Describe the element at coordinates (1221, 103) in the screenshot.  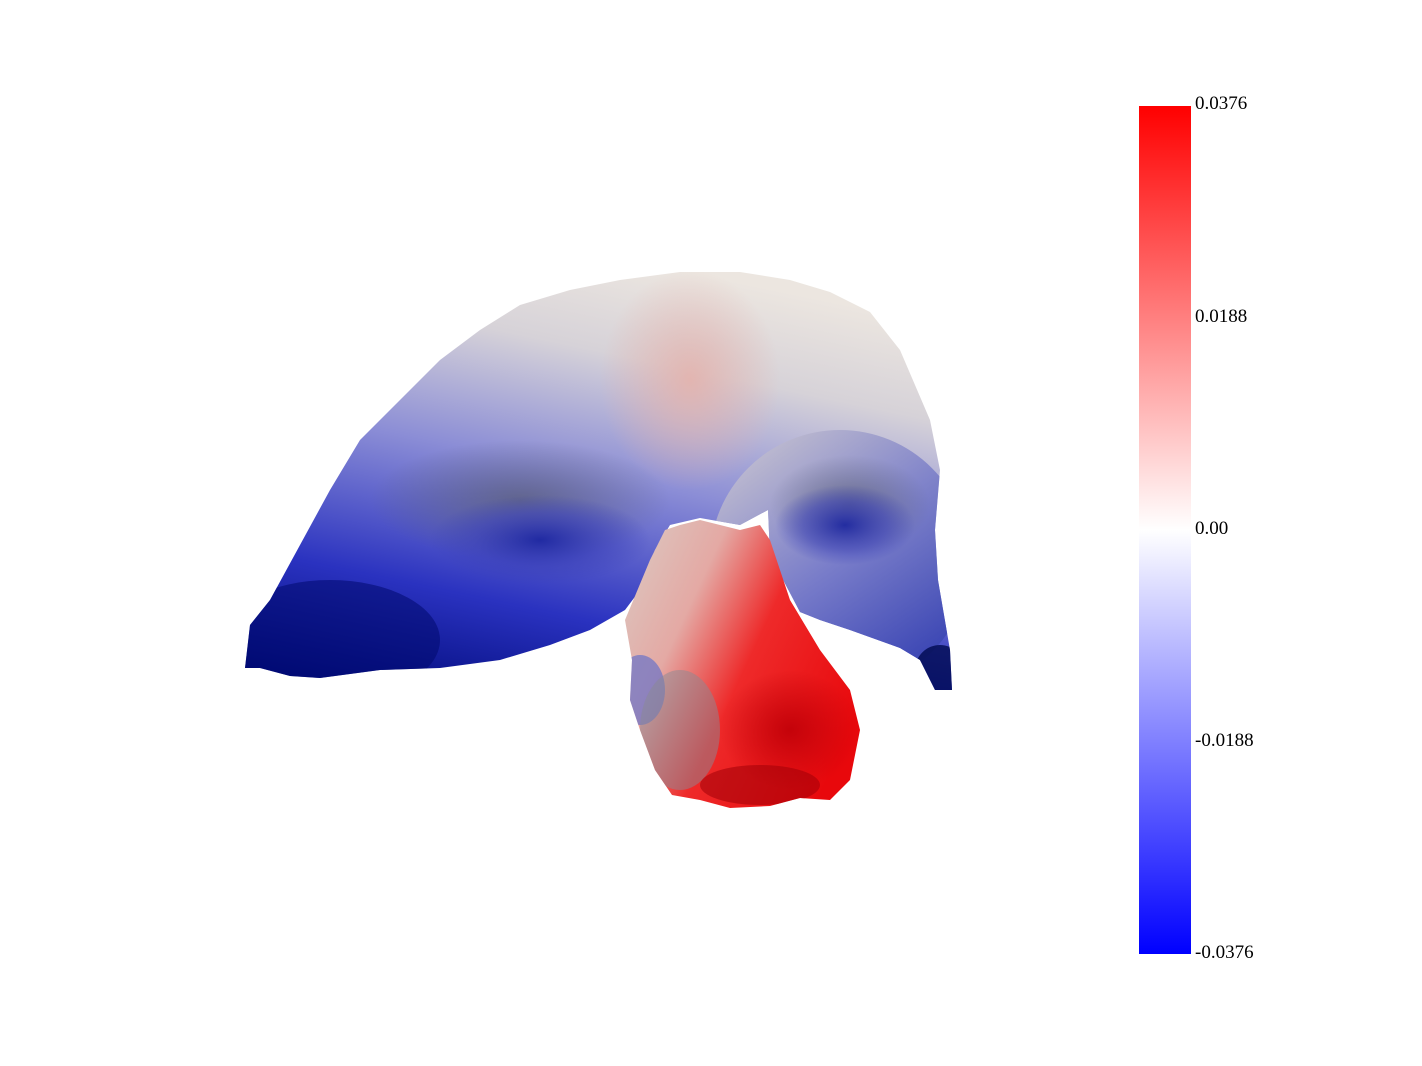
I see `colorbar-tick-max: 0.0376` at that location.